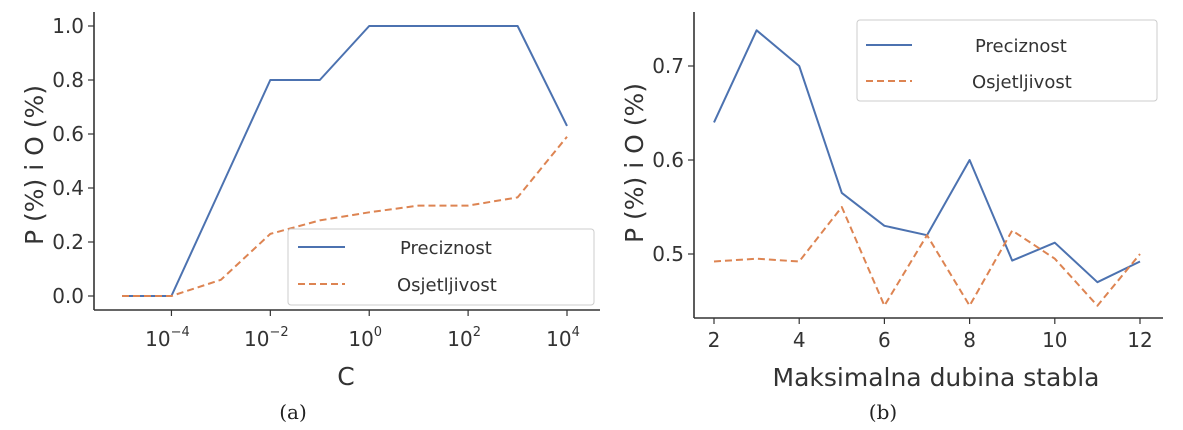 The width and height of the screenshot is (1183, 430). I want to click on chart-a-y-tick-label: 1.0, so click(68, 26).